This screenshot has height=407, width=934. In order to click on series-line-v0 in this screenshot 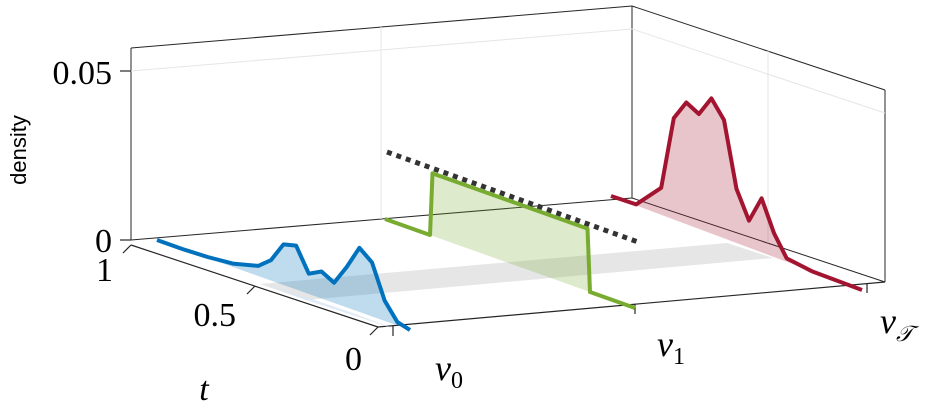, I will do `click(284, 285)`.